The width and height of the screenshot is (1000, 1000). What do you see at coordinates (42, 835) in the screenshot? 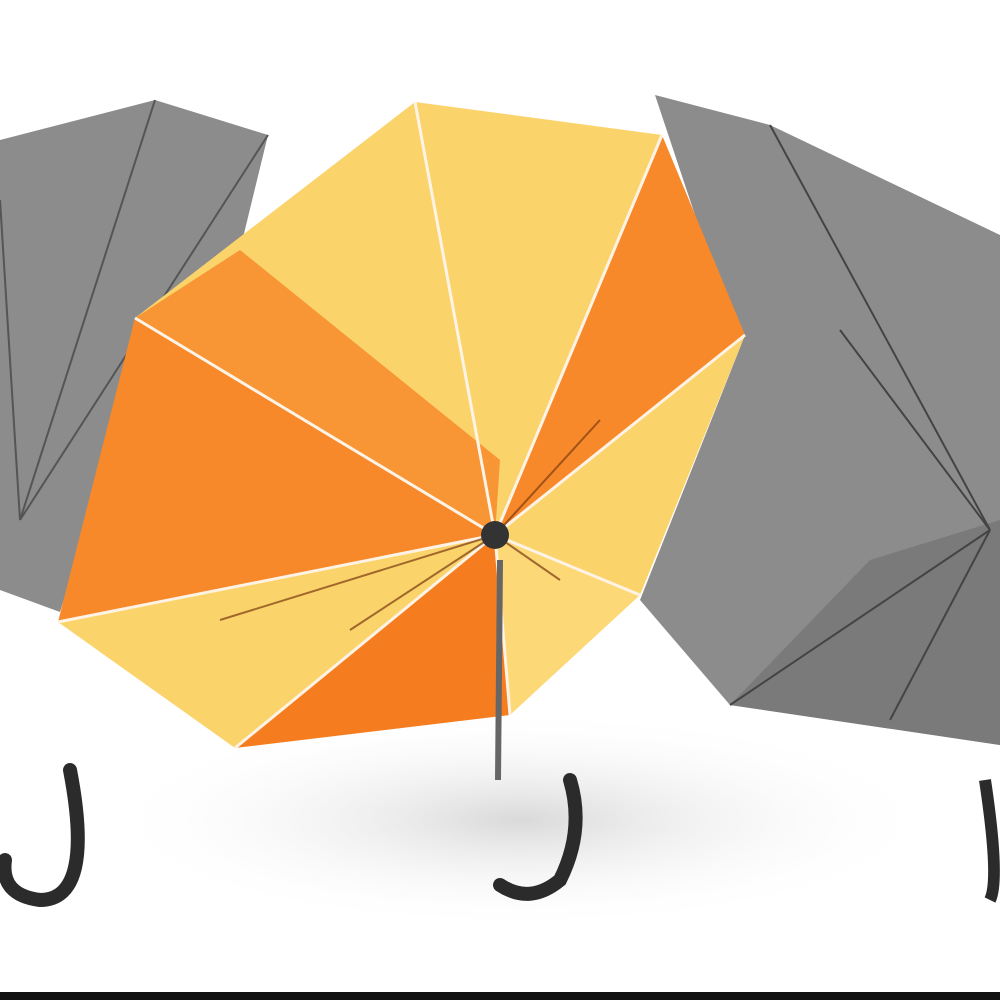
I see `left-handle` at bounding box center [42, 835].